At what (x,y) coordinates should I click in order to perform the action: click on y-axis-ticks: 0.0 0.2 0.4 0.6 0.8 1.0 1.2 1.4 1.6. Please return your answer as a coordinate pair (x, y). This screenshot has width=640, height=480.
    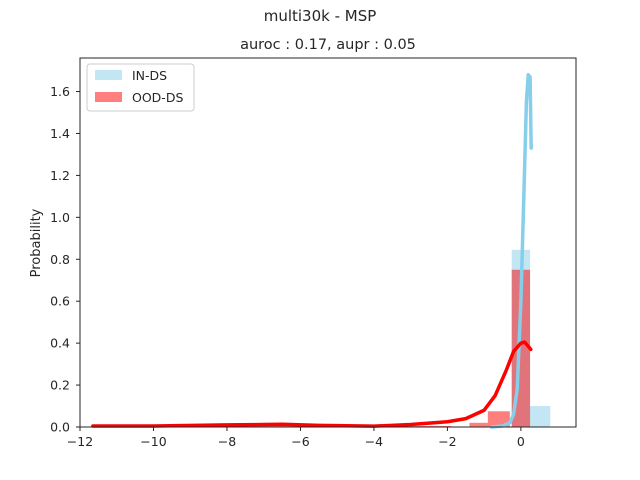
    Looking at the image, I should click on (65, 259).